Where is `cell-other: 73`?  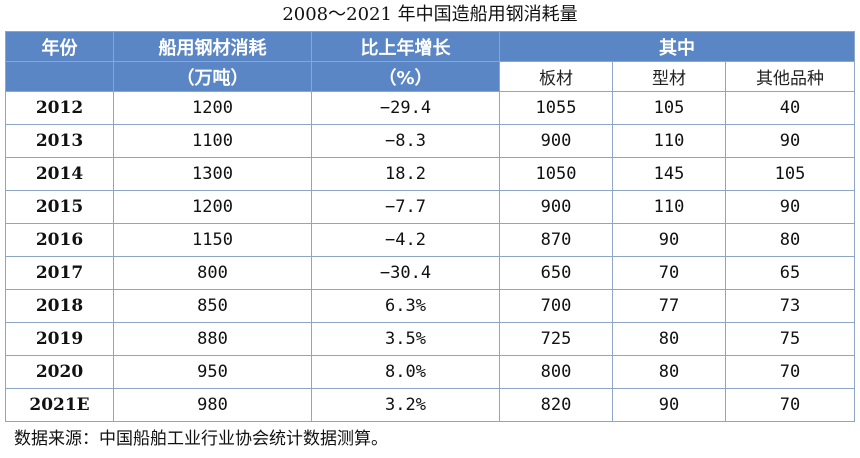 cell-other: 73 is located at coordinates (790, 306).